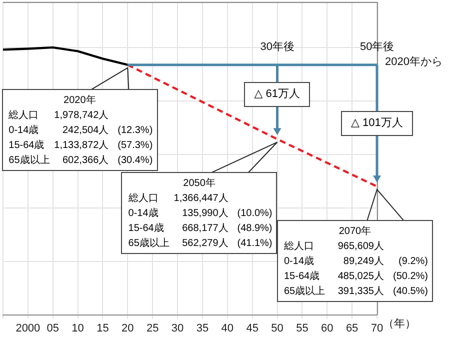 The width and height of the screenshot is (464, 346). Describe the element at coordinates (177, 328) in the screenshot. I see `x-tick-label: 30` at that location.